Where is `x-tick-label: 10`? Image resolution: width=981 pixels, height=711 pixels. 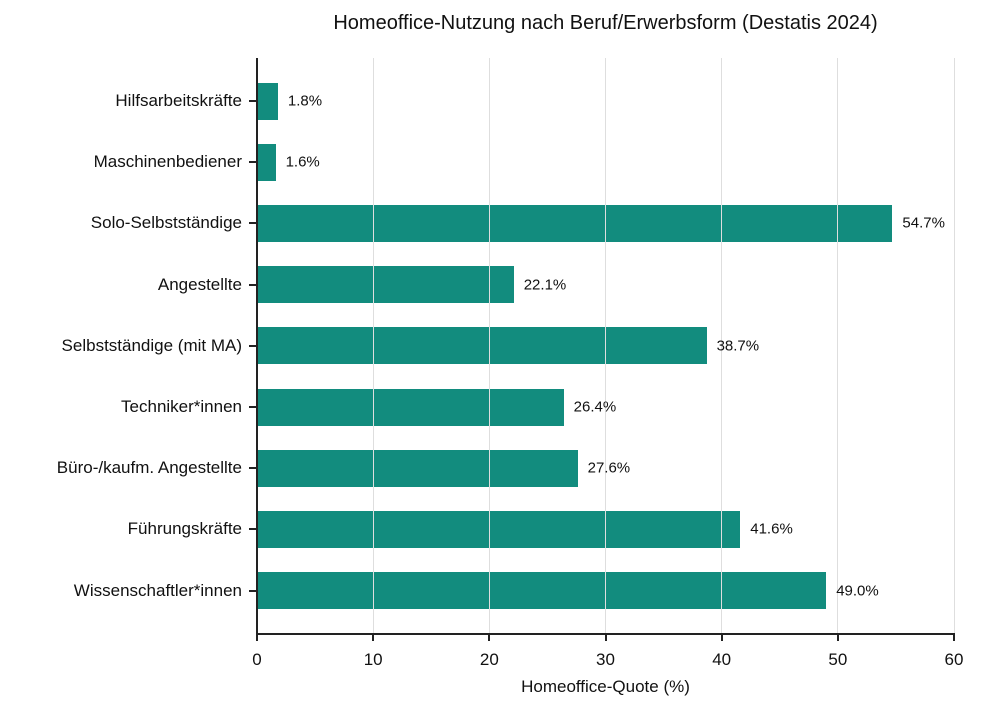
x-tick-label: 10 is located at coordinates (373, 659).